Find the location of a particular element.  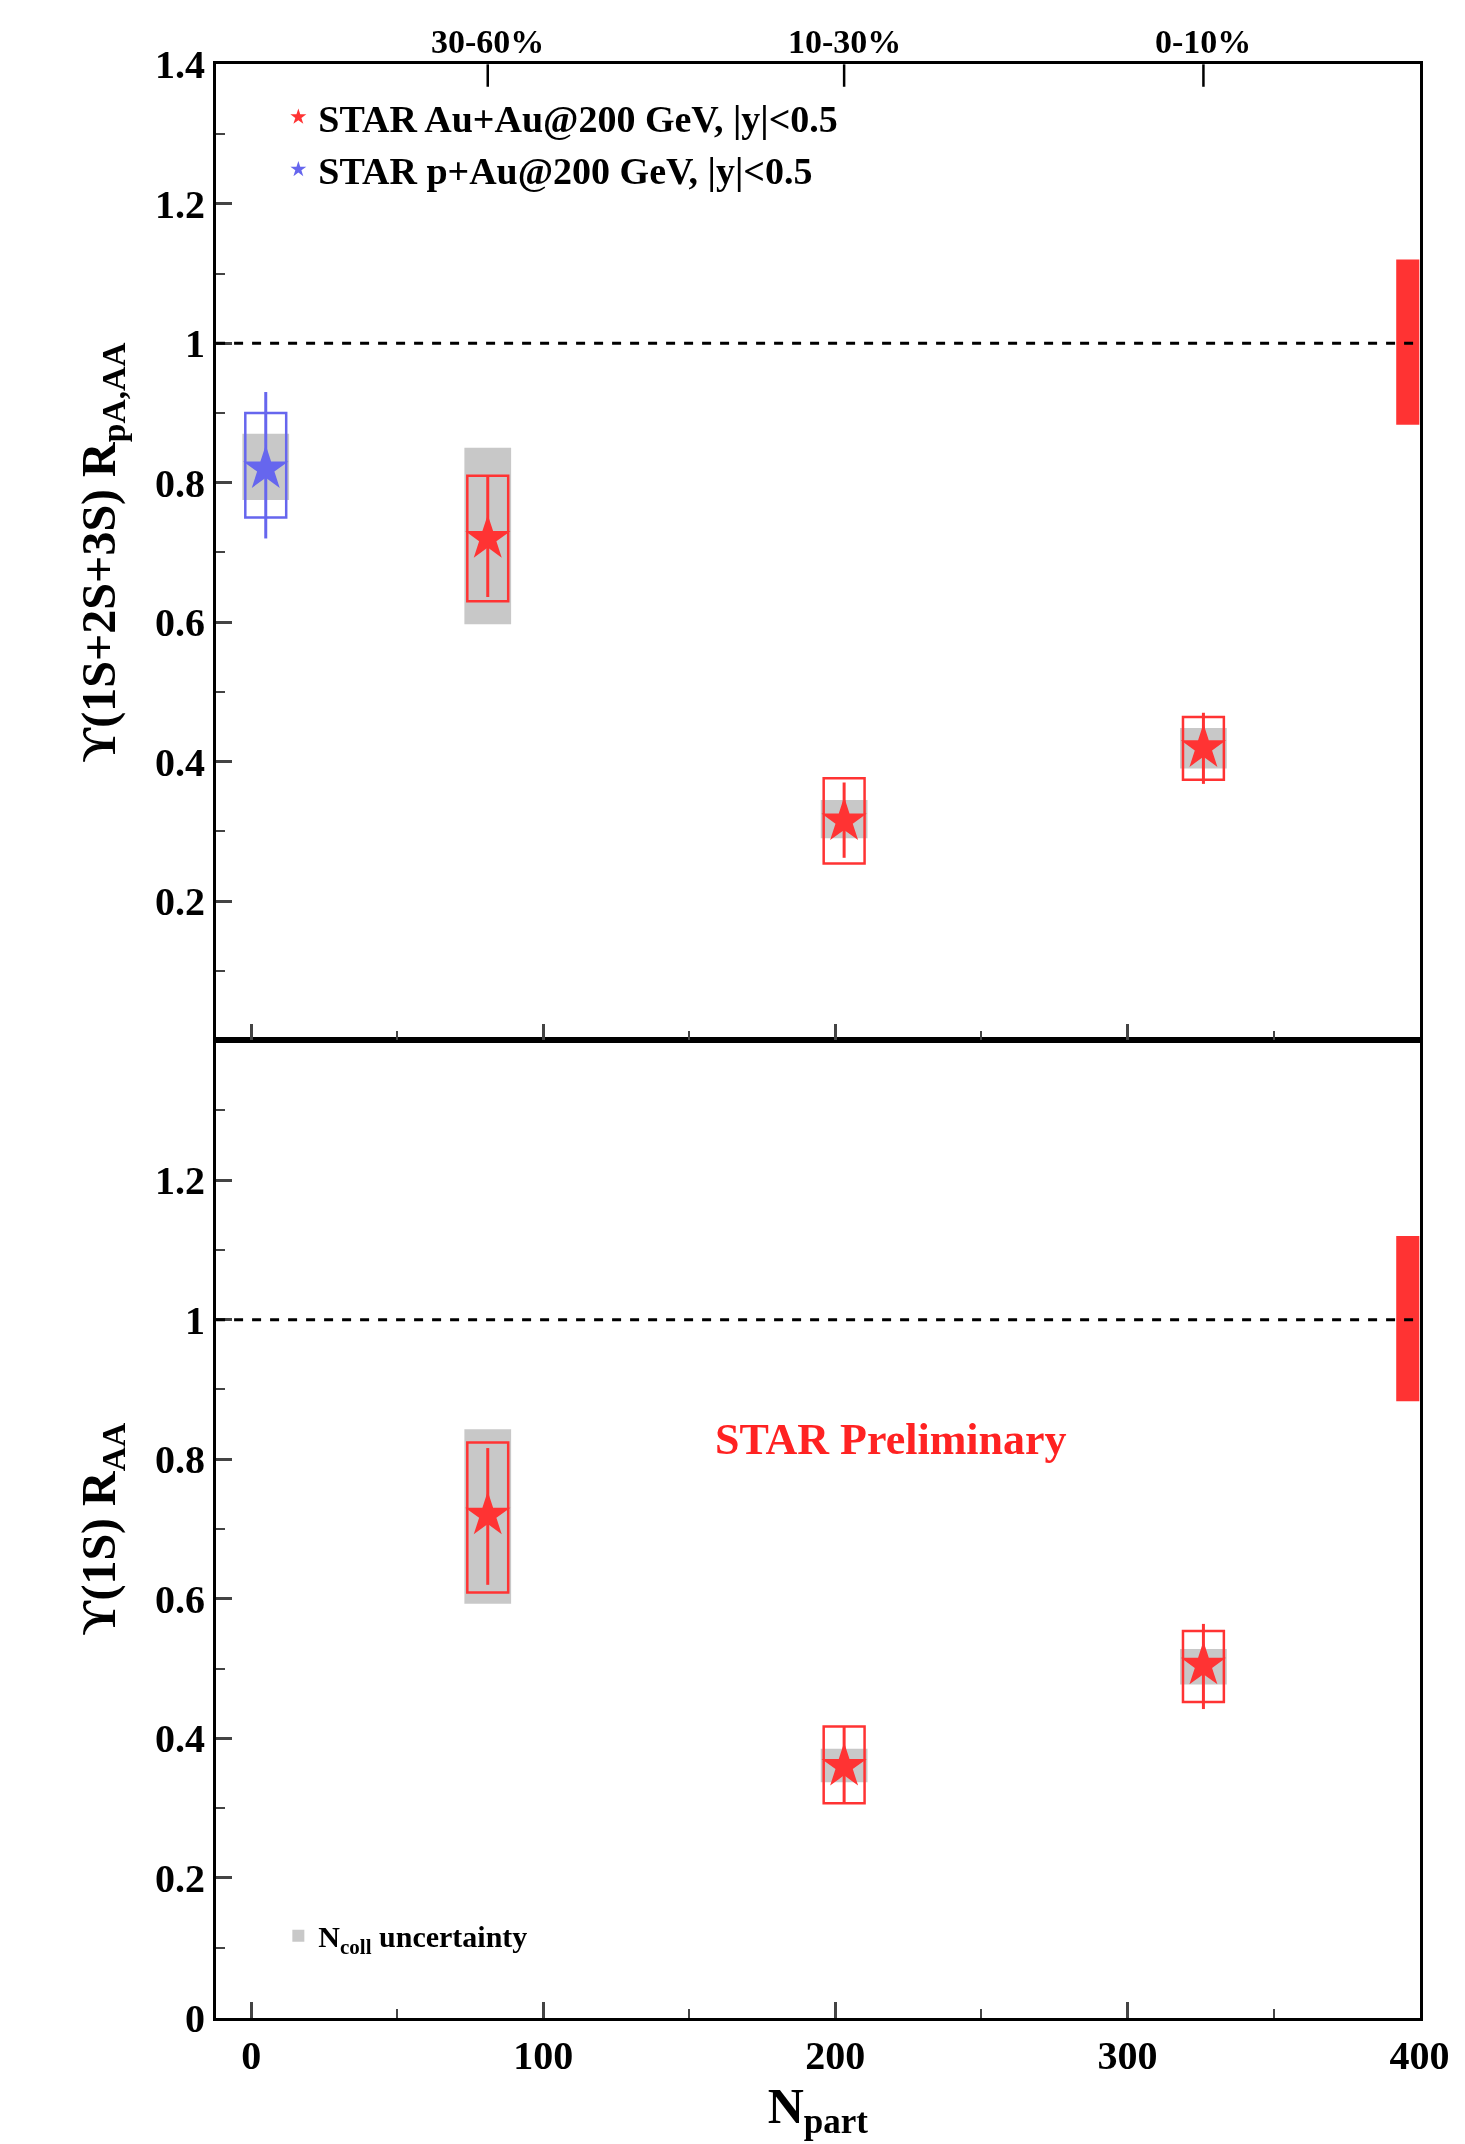

x-tick-label: 0 is located at coordinates (251, 2055).